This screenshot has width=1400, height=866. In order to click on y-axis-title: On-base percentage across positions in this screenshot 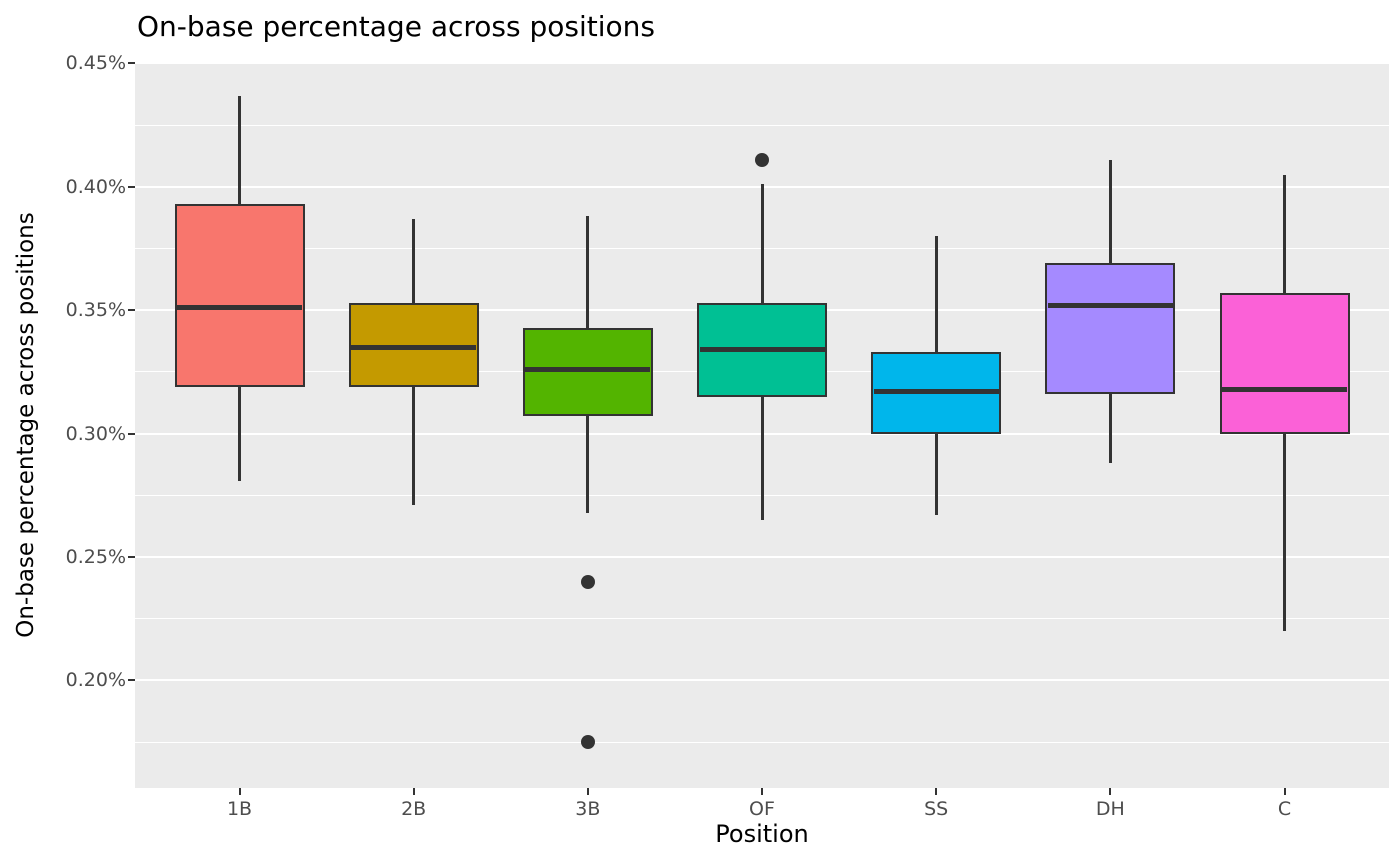, I will do `click(26, 425)`.